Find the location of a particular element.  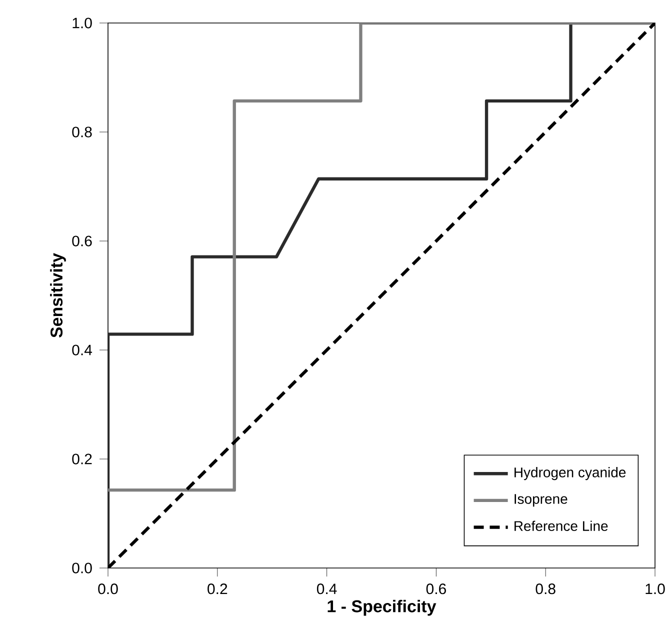

x-tick-label: 0.4 is located at coordinates (326, 589).